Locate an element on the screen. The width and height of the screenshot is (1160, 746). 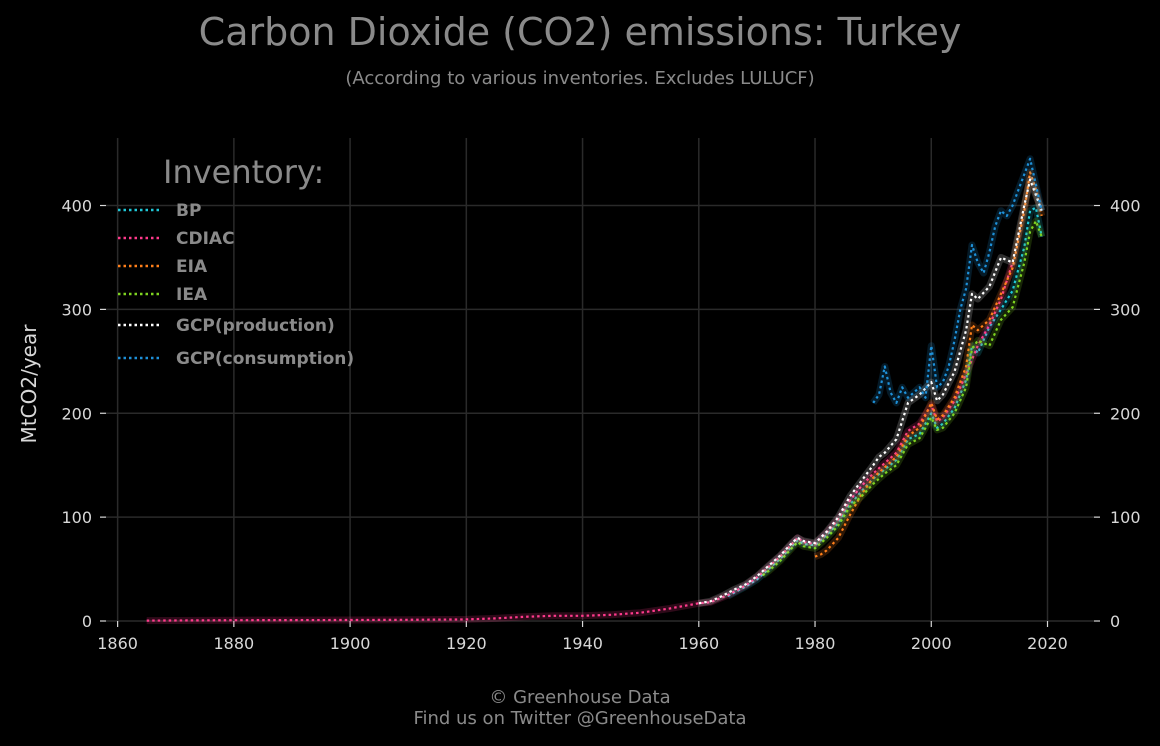
legend-label-bp: BP is located at coordinates (188, 211).